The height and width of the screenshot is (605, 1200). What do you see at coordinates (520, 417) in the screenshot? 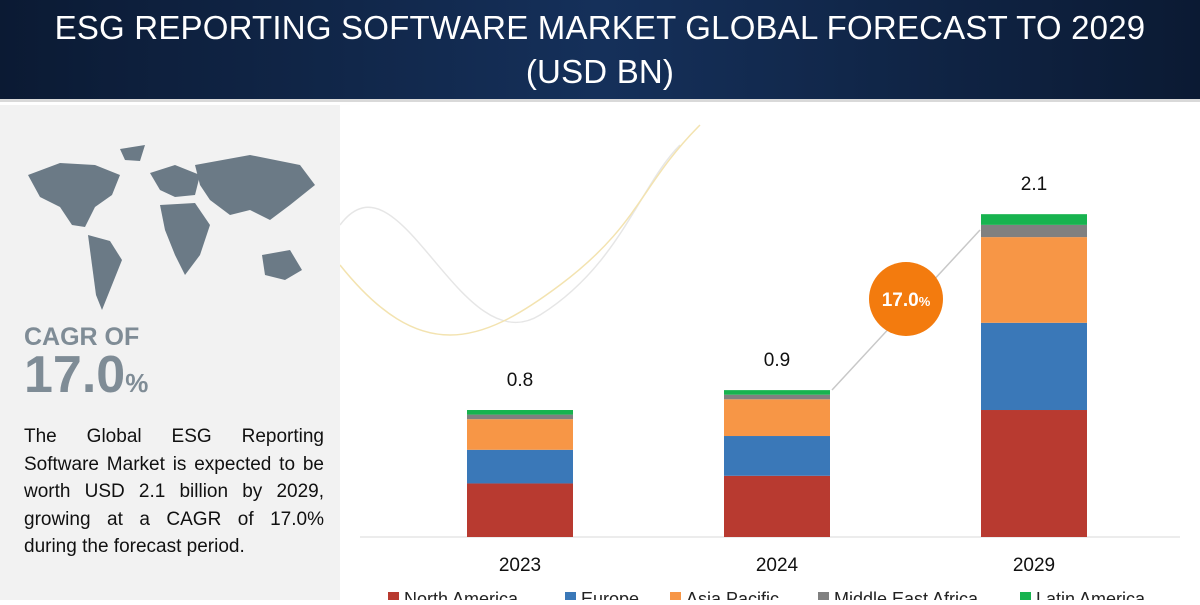
I see `bar-segment-middle-east-africa-2023` at bounding box center [520, 417].